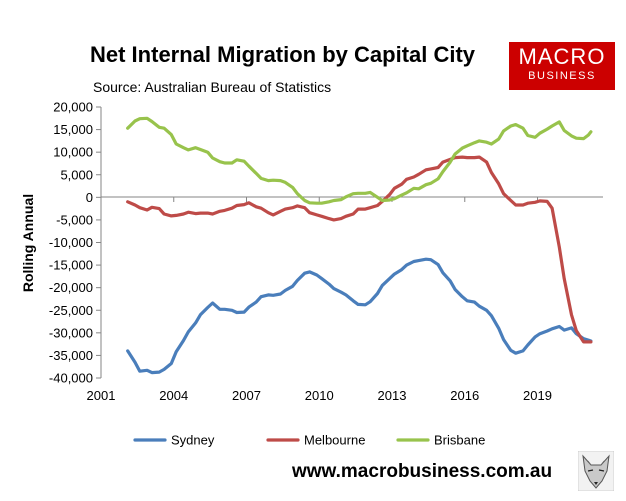 The image size is (626, 501). What do you see at coordinates (464, 395) in the screenshot?
I see `x-tick-label: 2016` at bounding box center [464, 395].